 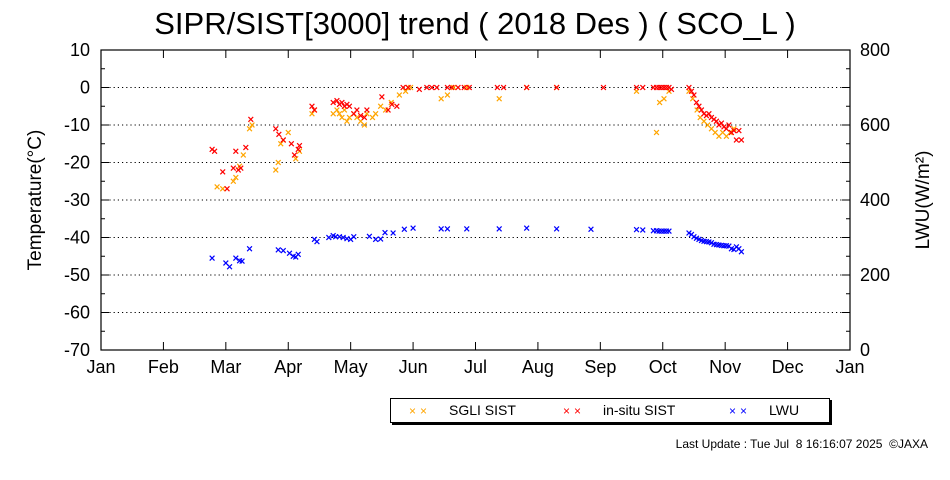 What do you see at coordinates (875, 200) in the screenshot?
I see `right-y-tick-label: 400` at bounding box center [875, 200].